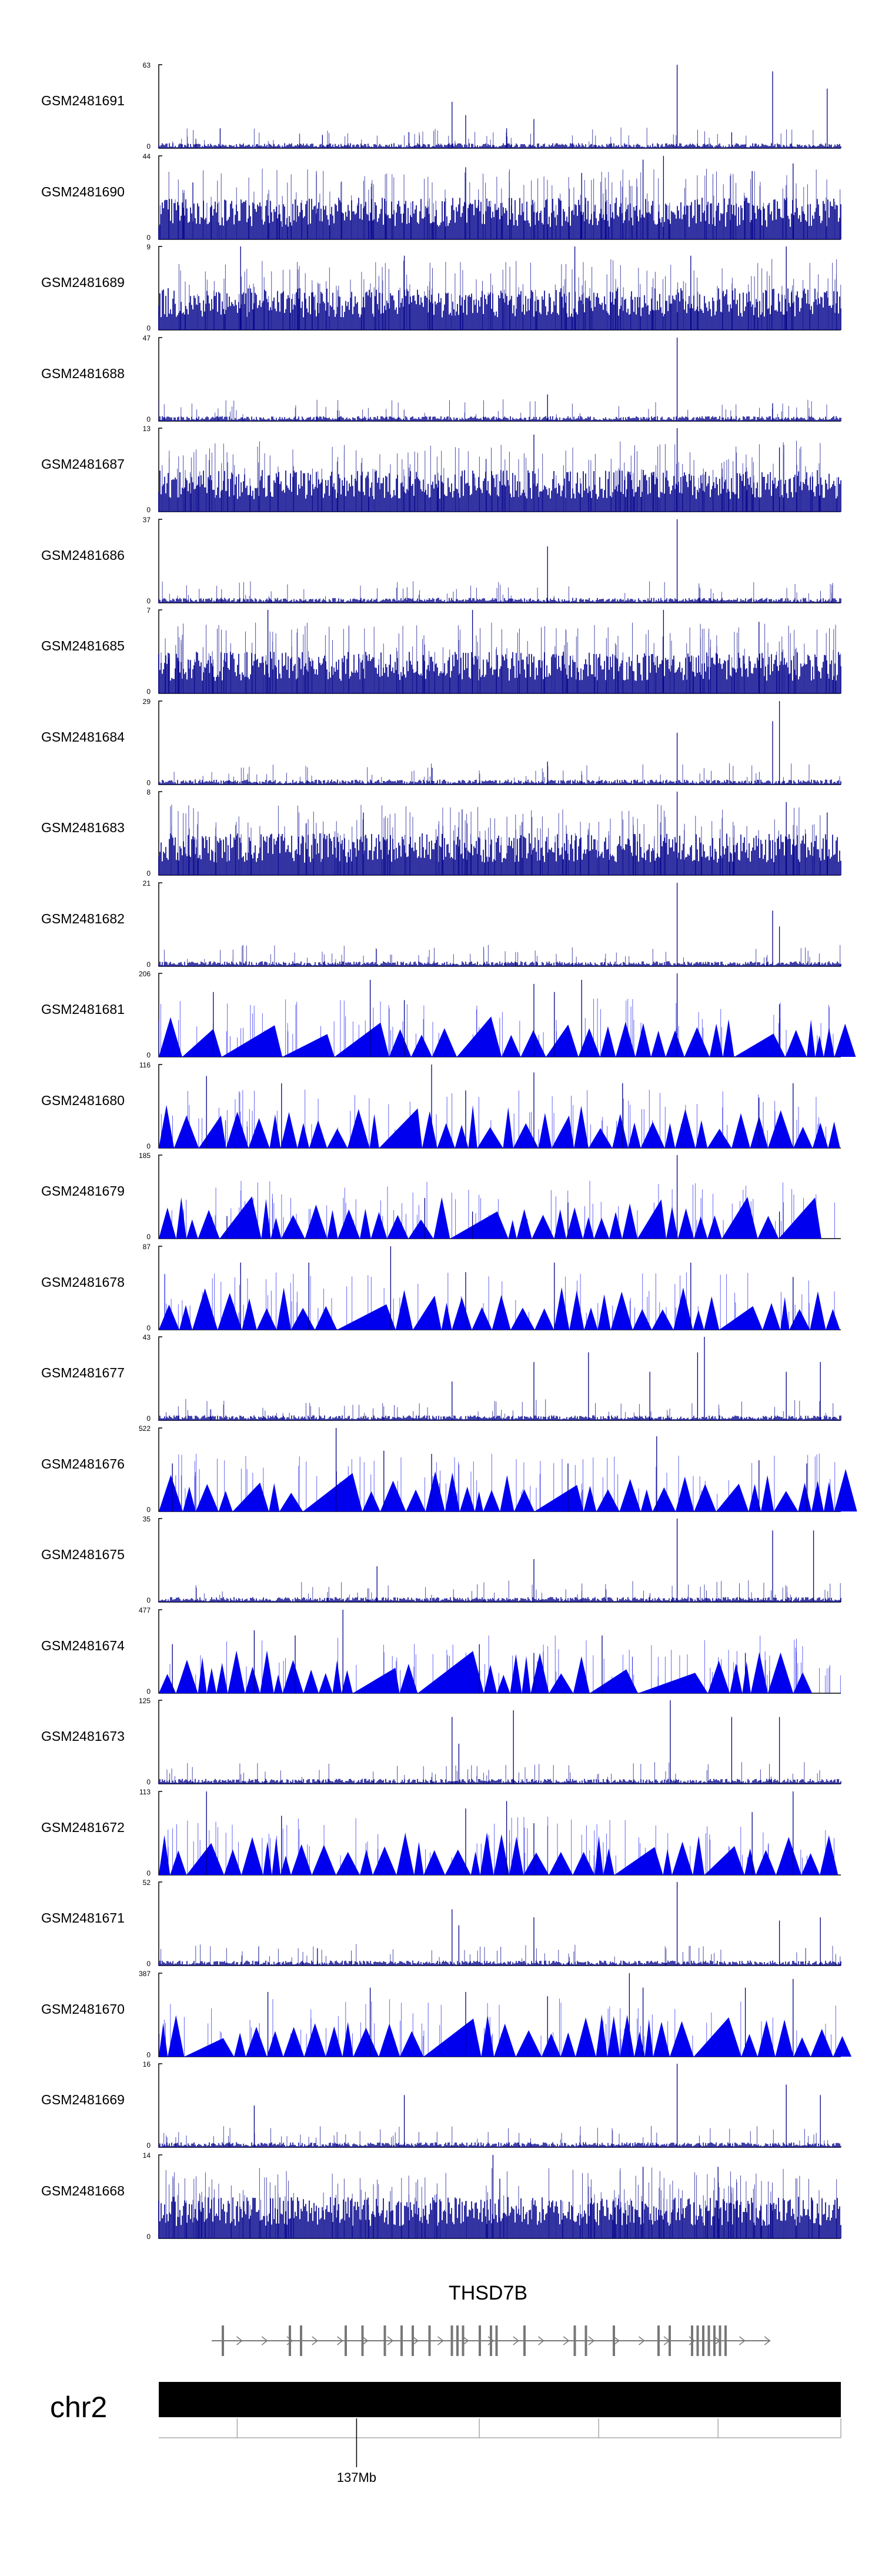 The height and width of the screenshot is (2576, 882). I want to click on y-max-tick-label: 47, so click(146, 337).